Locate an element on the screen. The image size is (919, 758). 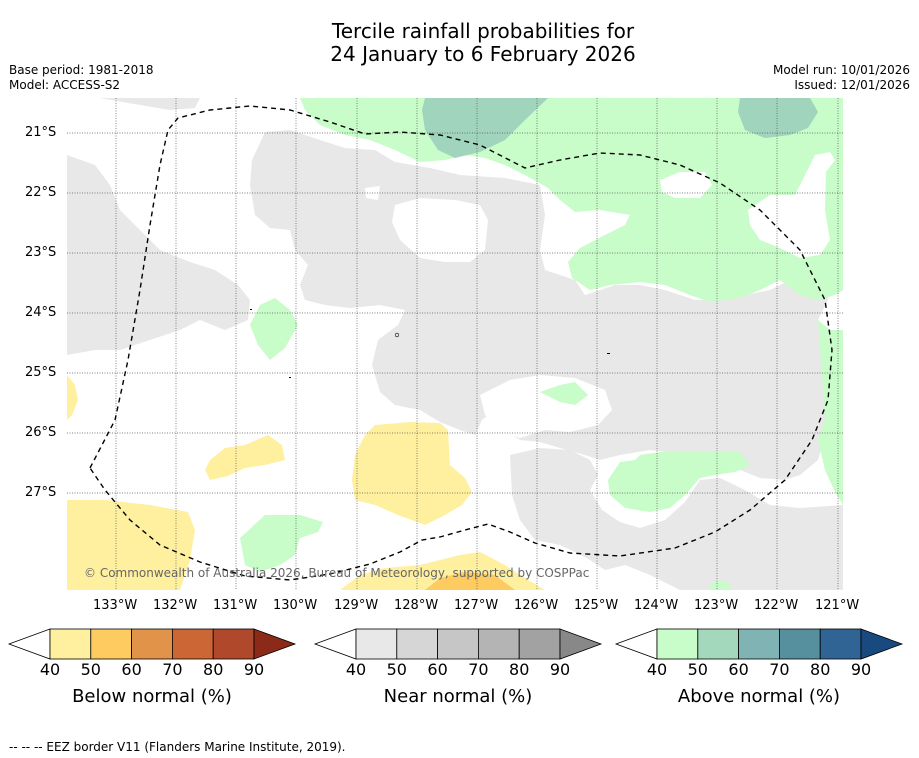
meta-left: Base period: 1981-2018 Model: ACCESS-S2 is located at coordinates (81, 78).